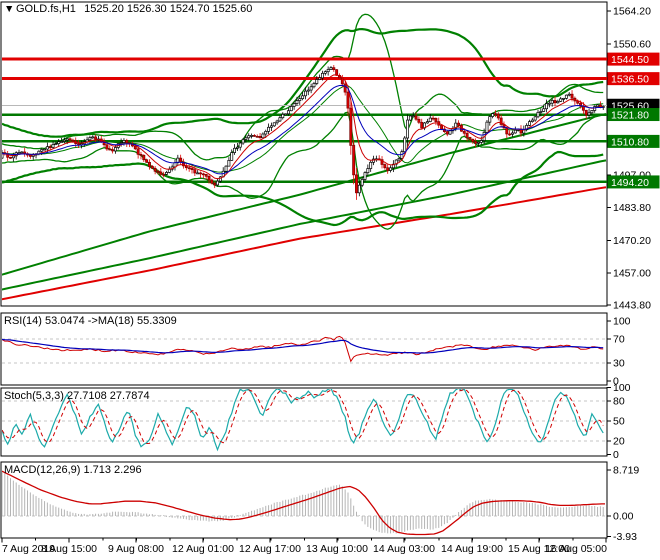  What do you see at coordinates (632, 12) in the screenshot?
I see `price-tick-label: 1564.20` at bounding box center [632, 12].